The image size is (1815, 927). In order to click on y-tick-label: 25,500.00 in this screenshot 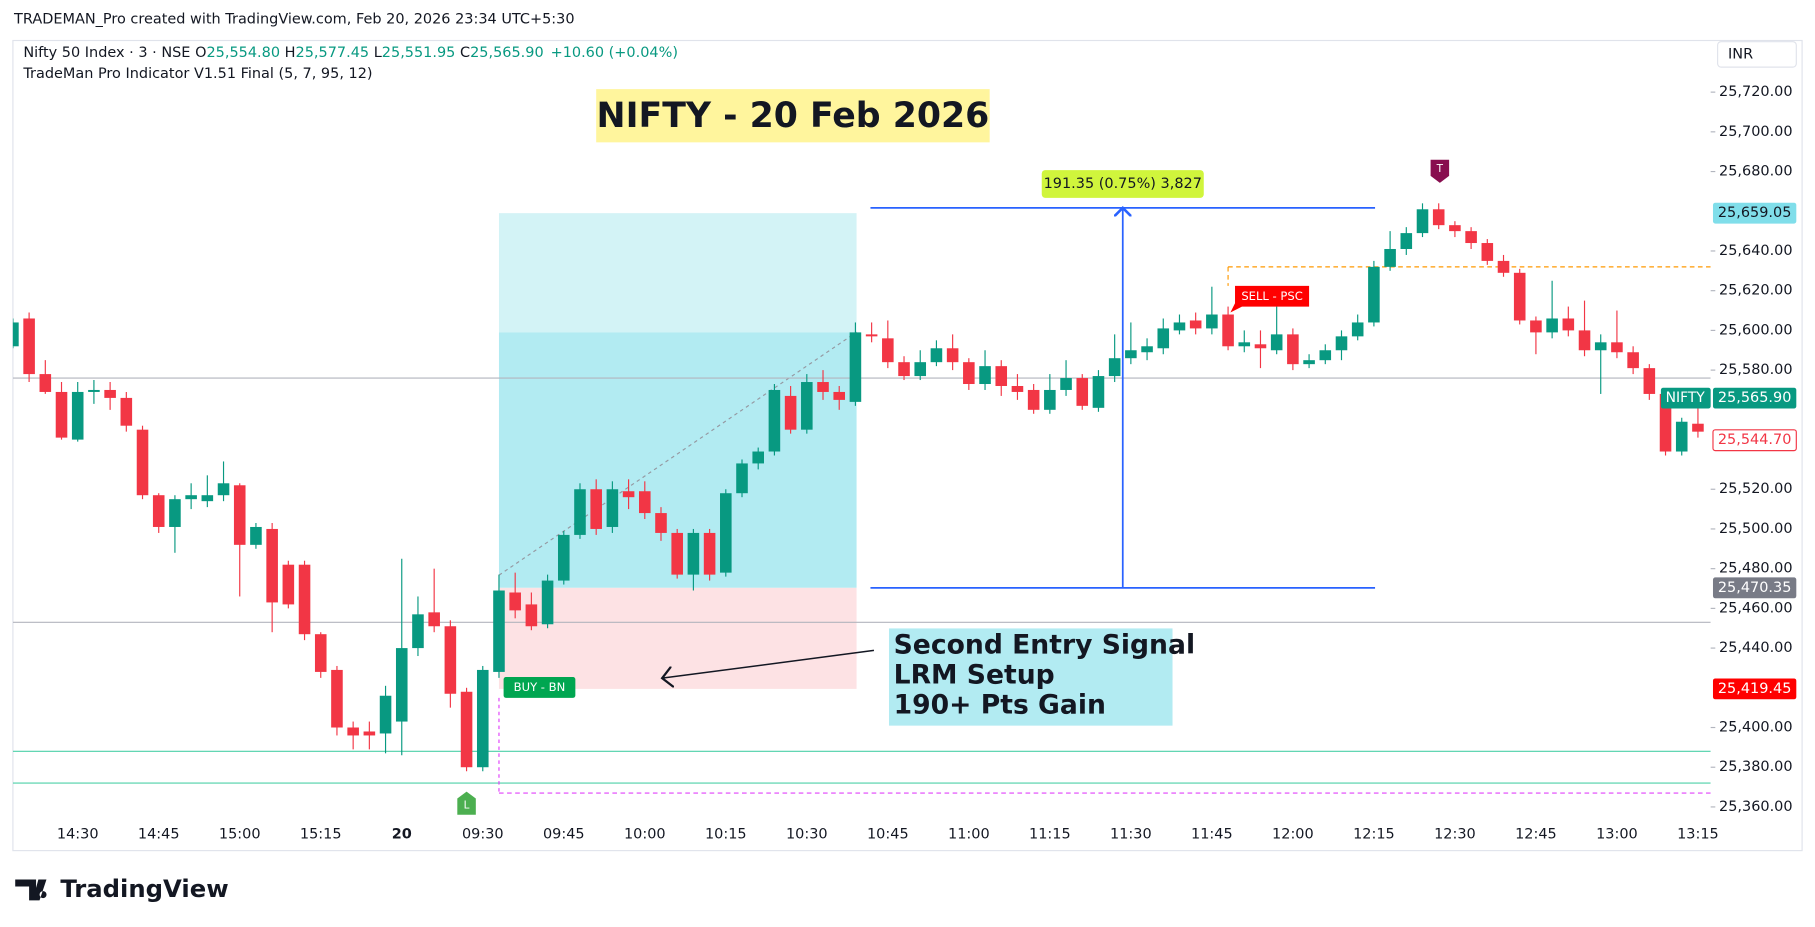, I will do `click(1756, 529)`.